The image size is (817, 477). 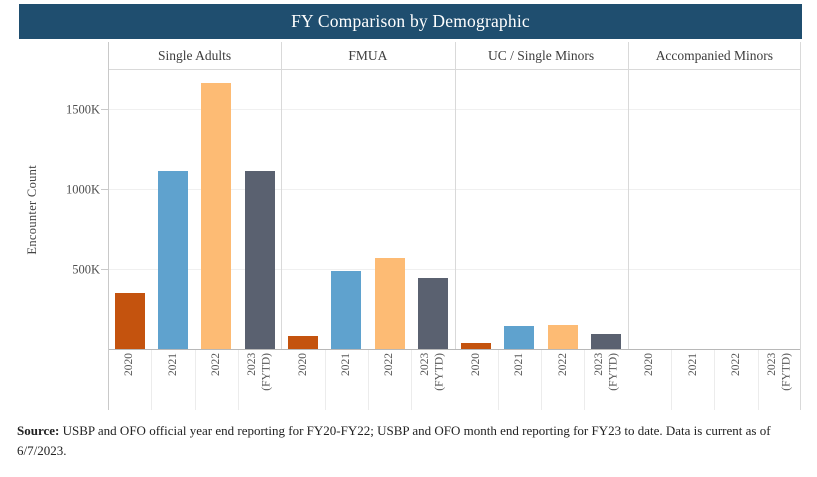 What do you see at coordinates (714, 55) in the screenshot?
I see `panel-header-accompanied-minors: Accompanied Minors` at bounding box center [714, 55].